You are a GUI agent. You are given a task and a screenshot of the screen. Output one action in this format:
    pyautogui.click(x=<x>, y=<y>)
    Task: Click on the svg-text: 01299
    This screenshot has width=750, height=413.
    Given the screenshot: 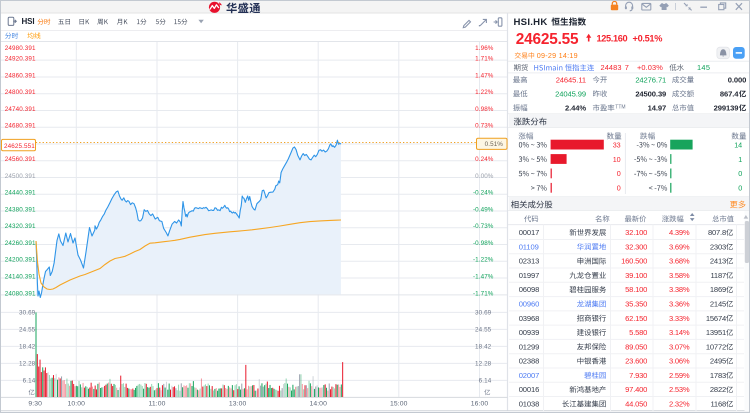 What is the action you would take?
    pyautogui.click(x=529, y=346)
    